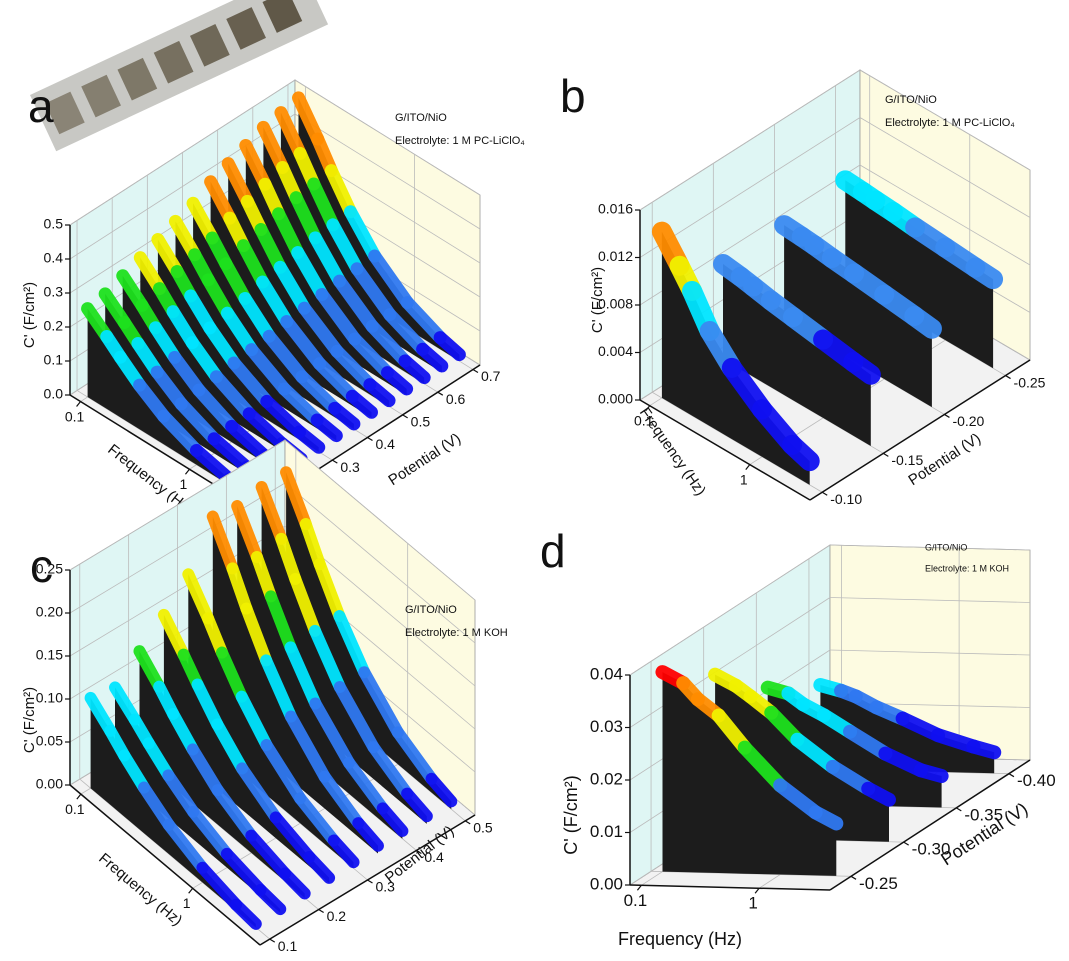  Describe the element at coordinates (573, 96) in the screenshot. I see `panel-label: b` at that location.